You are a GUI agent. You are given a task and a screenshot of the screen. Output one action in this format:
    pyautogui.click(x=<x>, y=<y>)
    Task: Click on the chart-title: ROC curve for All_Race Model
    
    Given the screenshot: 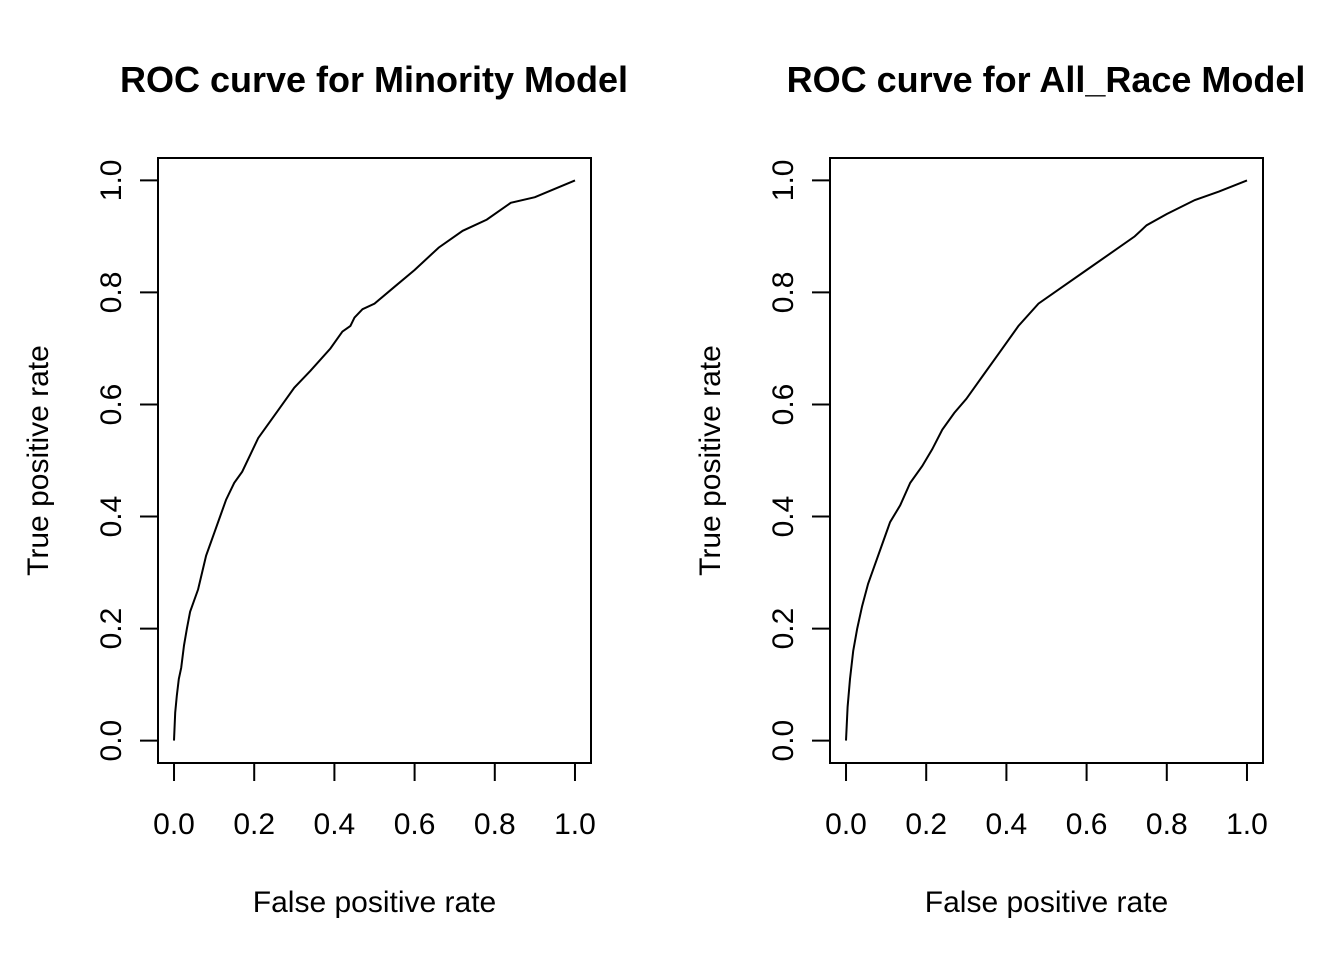 What is the action you would take?
    pyautogui.click(x=1046, y=79)
    